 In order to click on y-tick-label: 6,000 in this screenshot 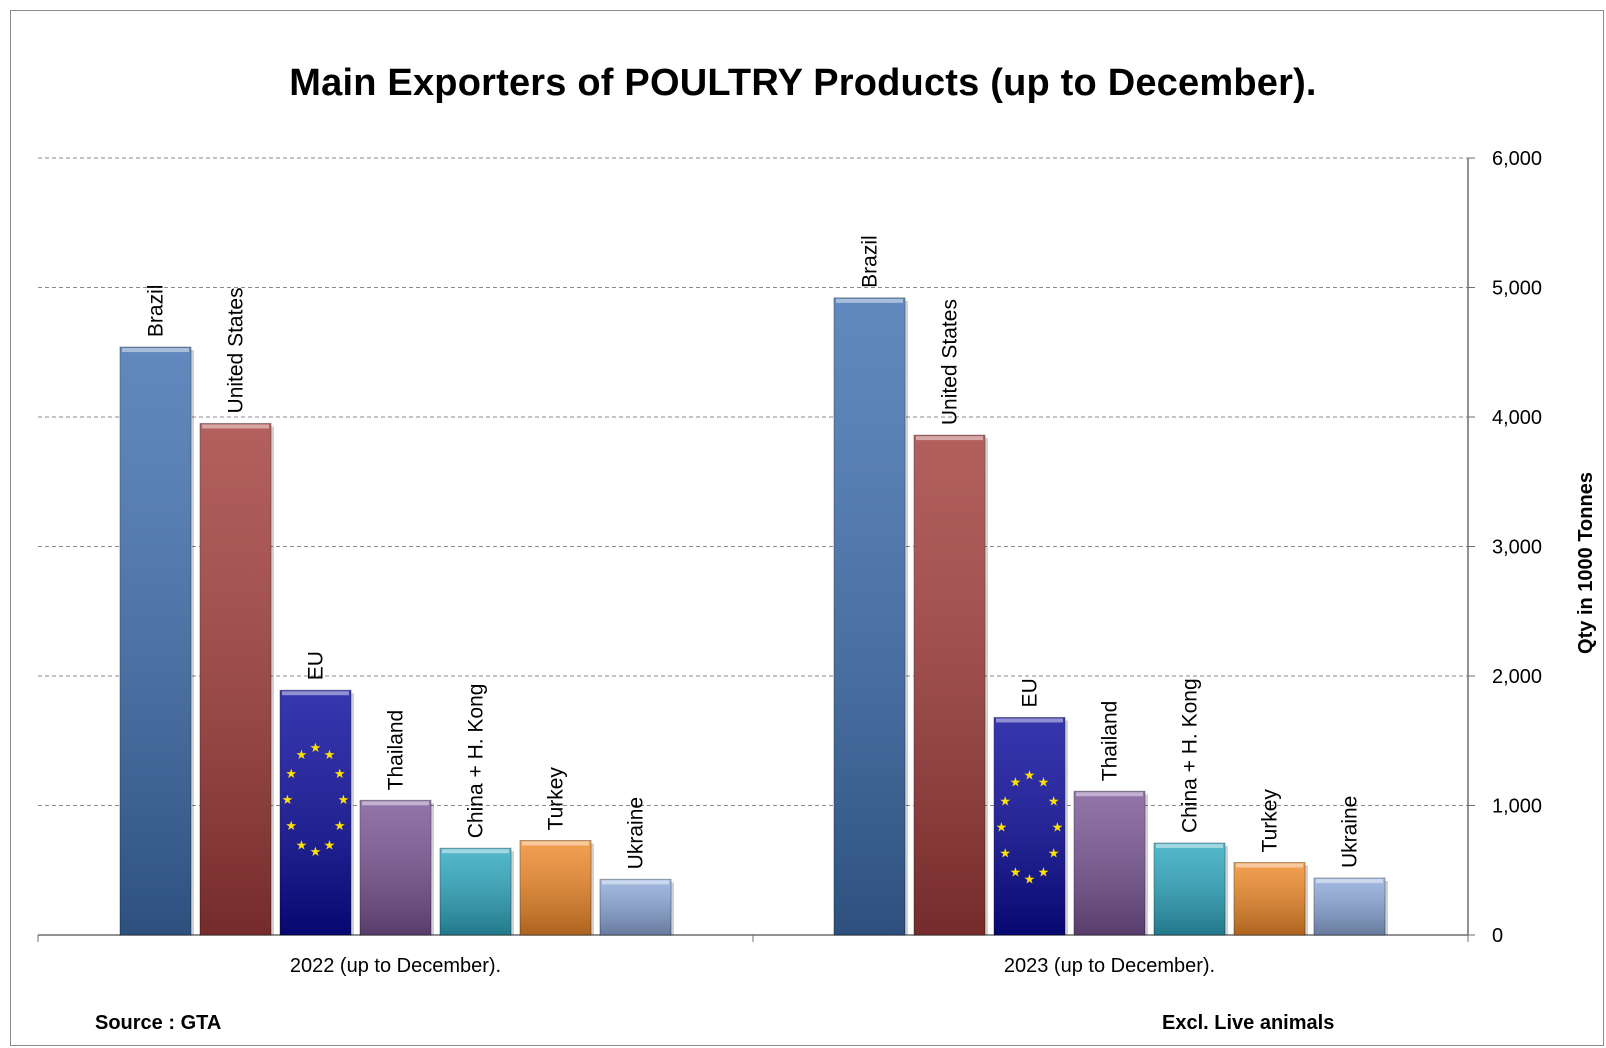, I will do `click(1517, 159)`.